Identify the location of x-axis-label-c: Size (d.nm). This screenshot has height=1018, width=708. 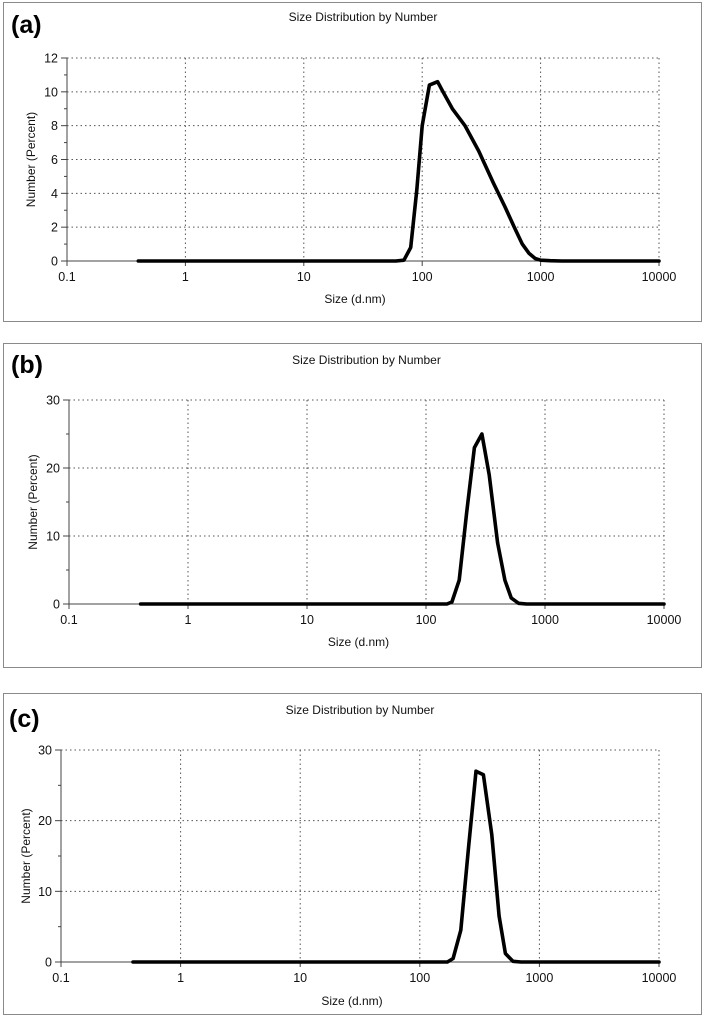
(351, 1001).